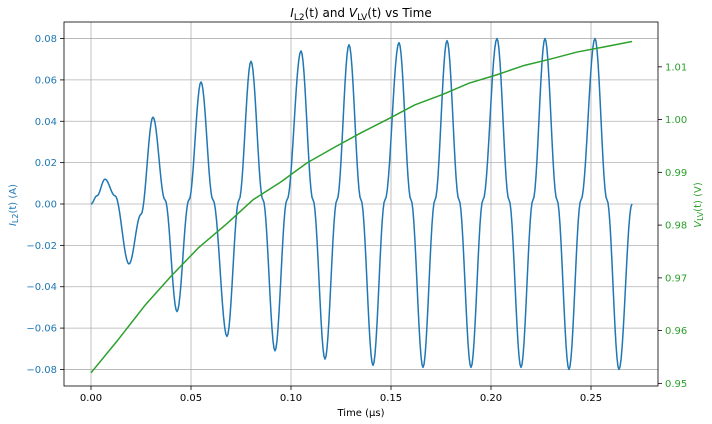 The width and height of the screenshot is (712, 424). Describe the element at coordinates (360, 14) in the screenshot. I see `chart-title: IL2(t) and VLV(t) vs Time` at that location.